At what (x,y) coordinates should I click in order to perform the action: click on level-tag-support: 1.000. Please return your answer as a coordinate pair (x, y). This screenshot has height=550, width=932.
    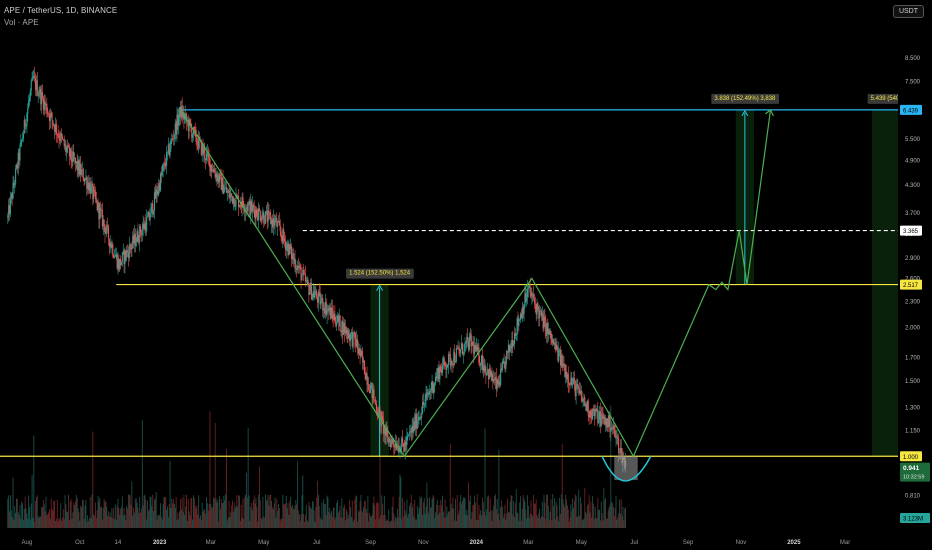
    Looking at the image, I should click on (911, 458).